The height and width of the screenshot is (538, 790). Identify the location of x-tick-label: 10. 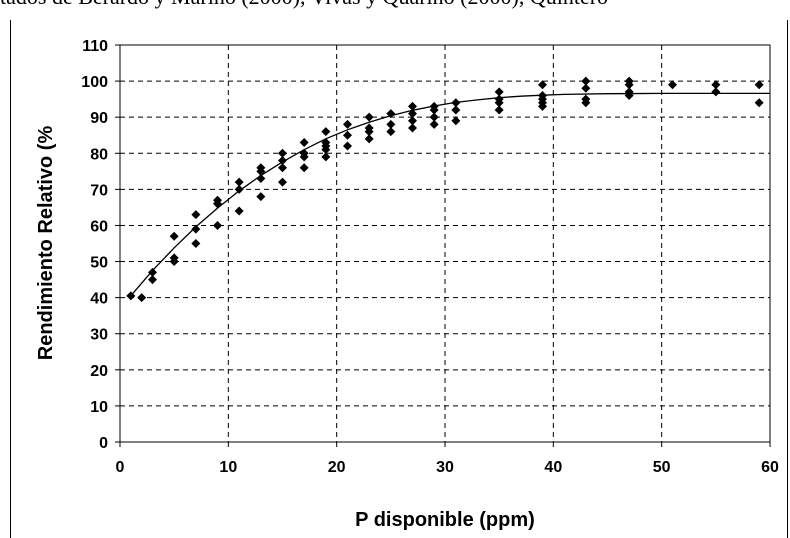
(228, 467).